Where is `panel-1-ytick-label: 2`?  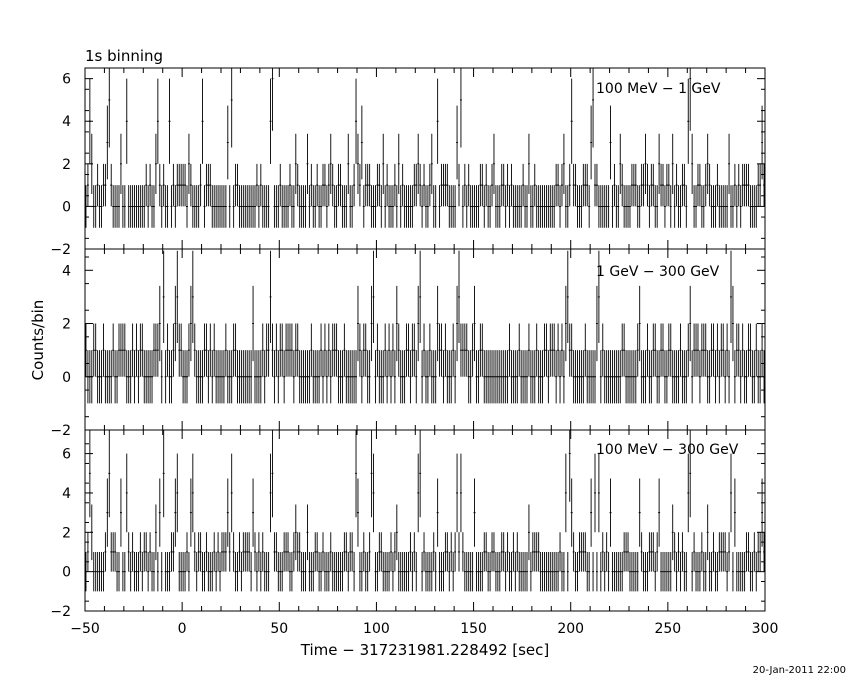 panel-1-ytick-label: 2 is located at coordinates (66, 165).